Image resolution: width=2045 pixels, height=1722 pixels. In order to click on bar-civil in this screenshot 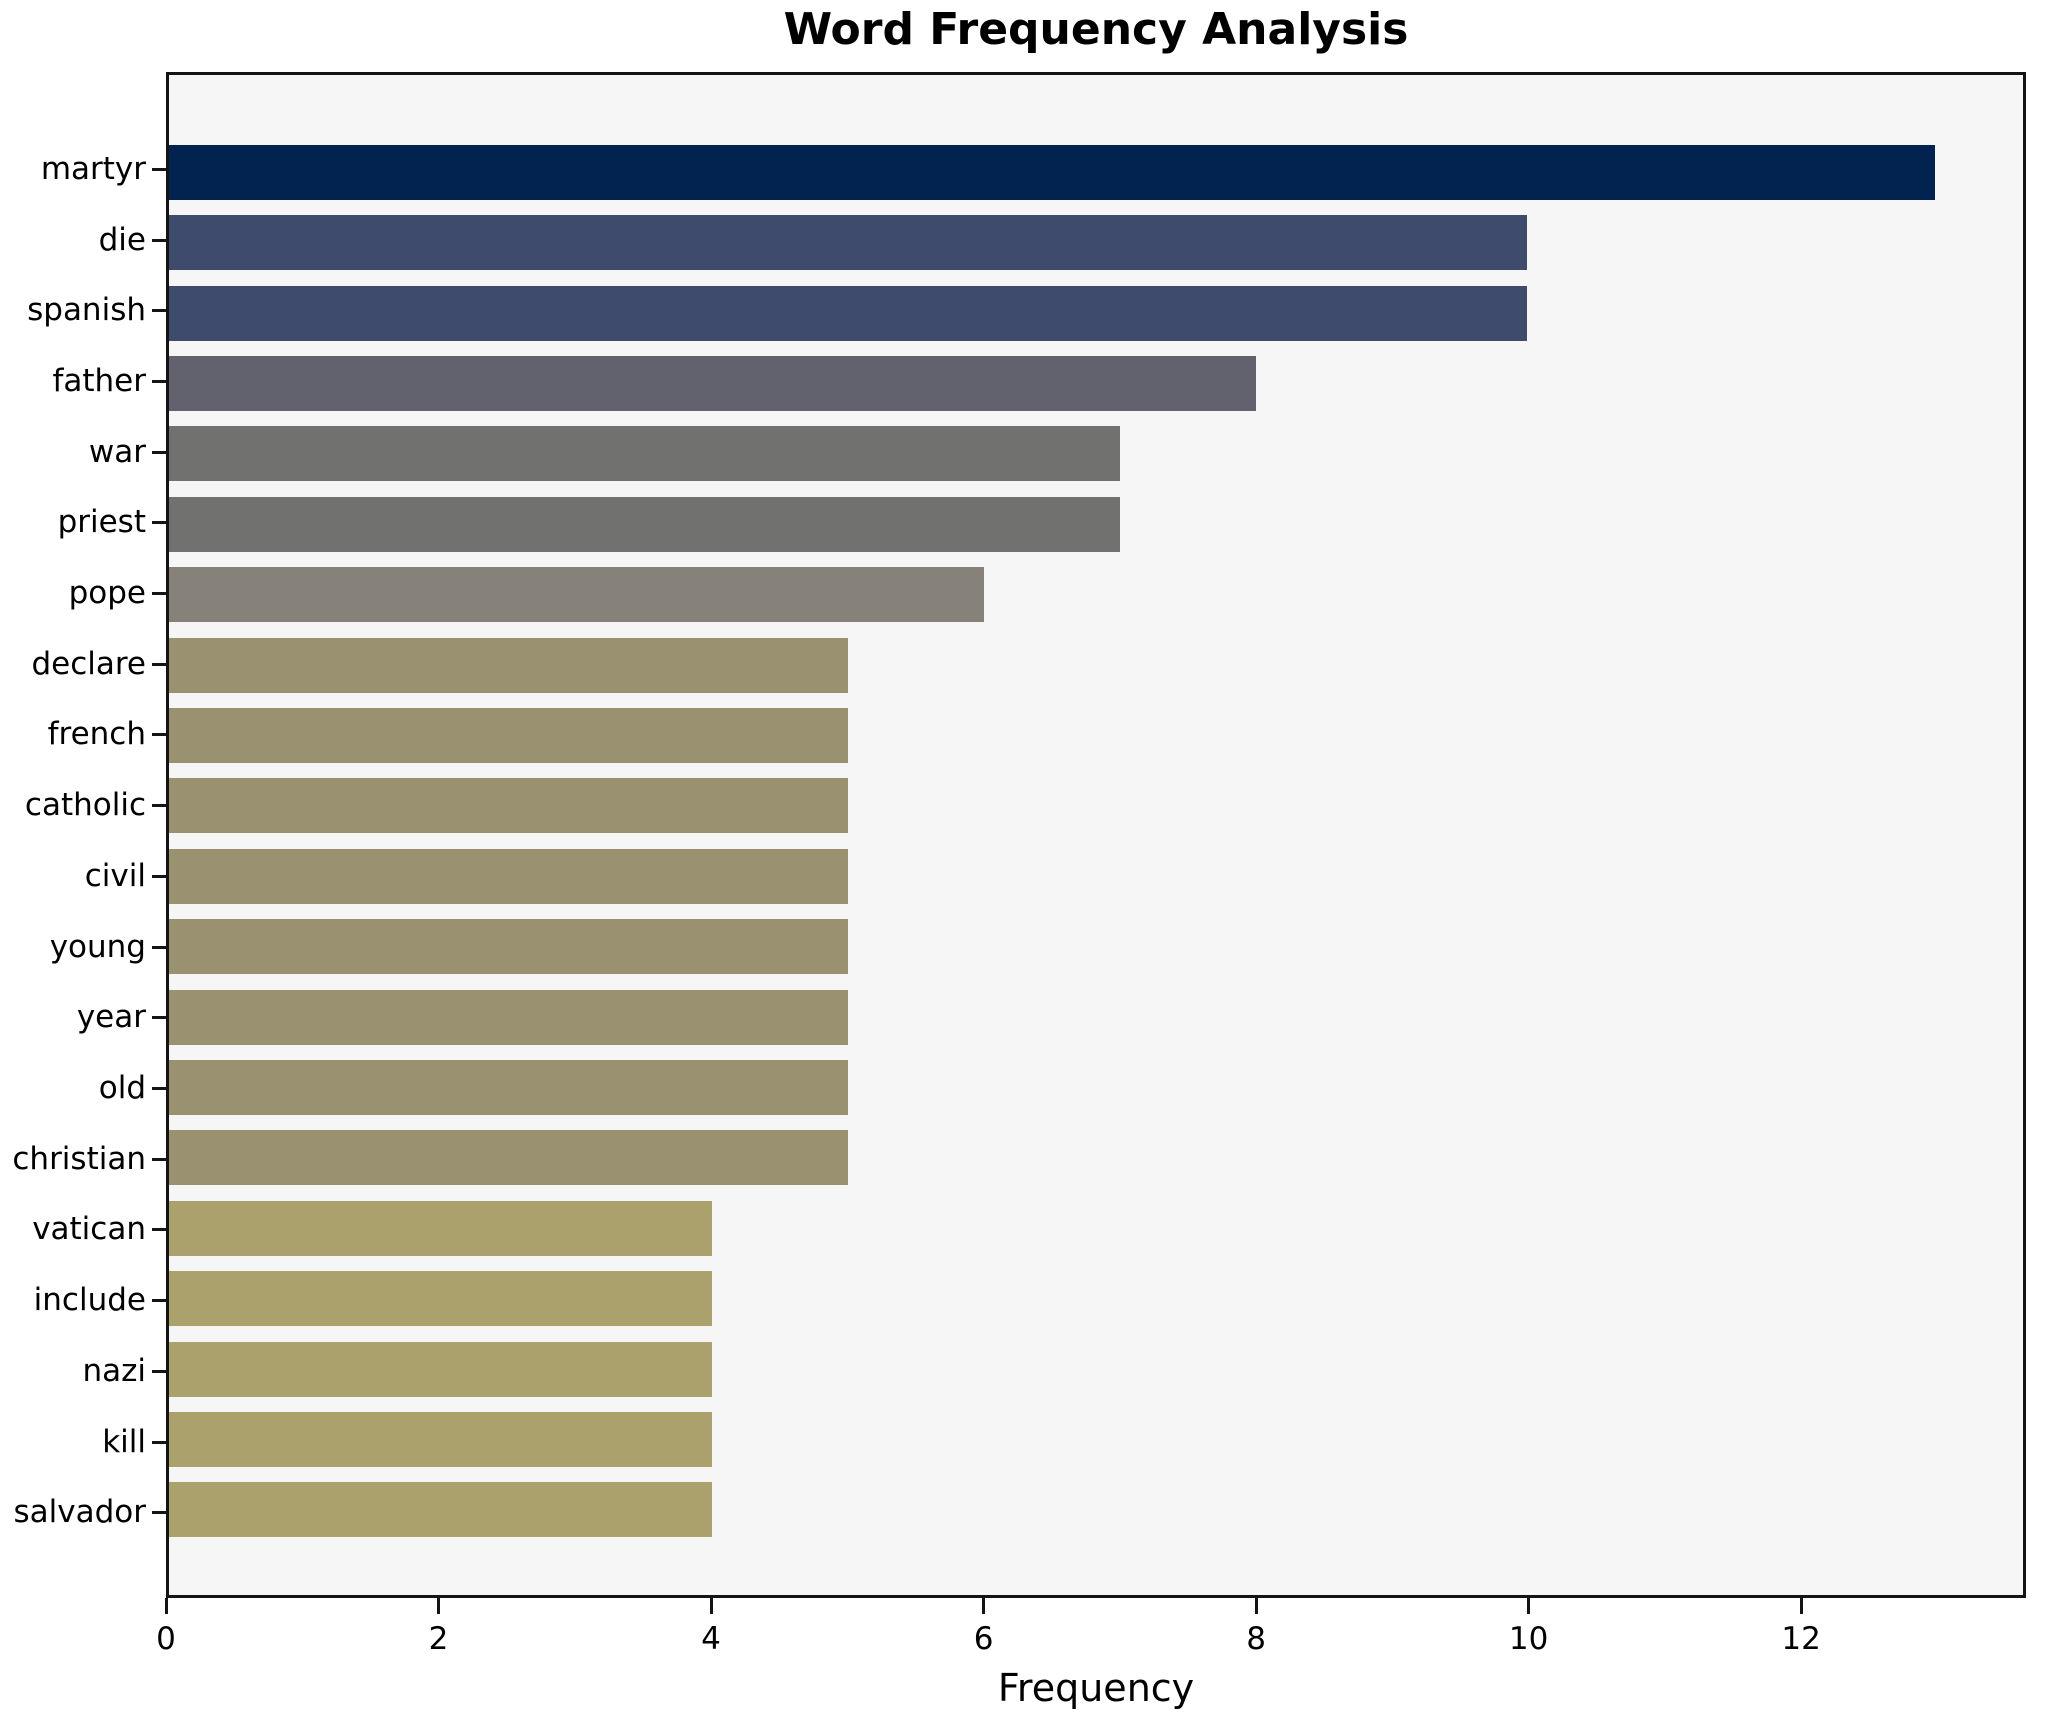, I will do `click(509, 876)`.